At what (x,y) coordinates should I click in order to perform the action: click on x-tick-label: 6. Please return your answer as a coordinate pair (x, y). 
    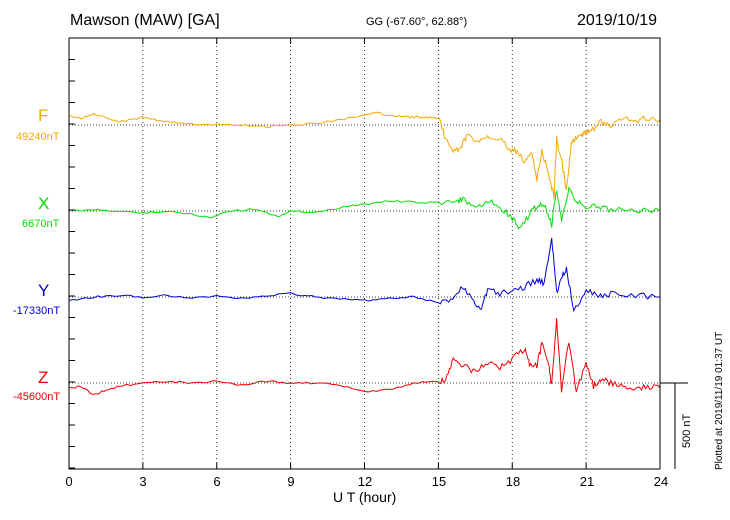
    Looking at the image, I should click on (217, 481).